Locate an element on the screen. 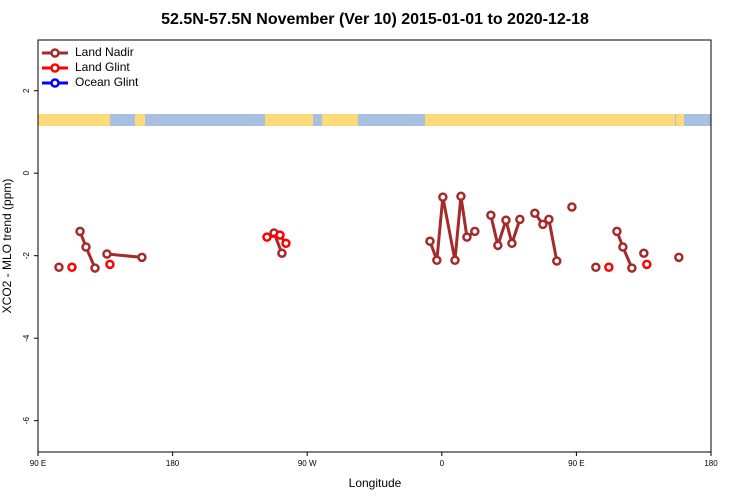  y-tick-label: 0 is located at coordinates (26, 172).